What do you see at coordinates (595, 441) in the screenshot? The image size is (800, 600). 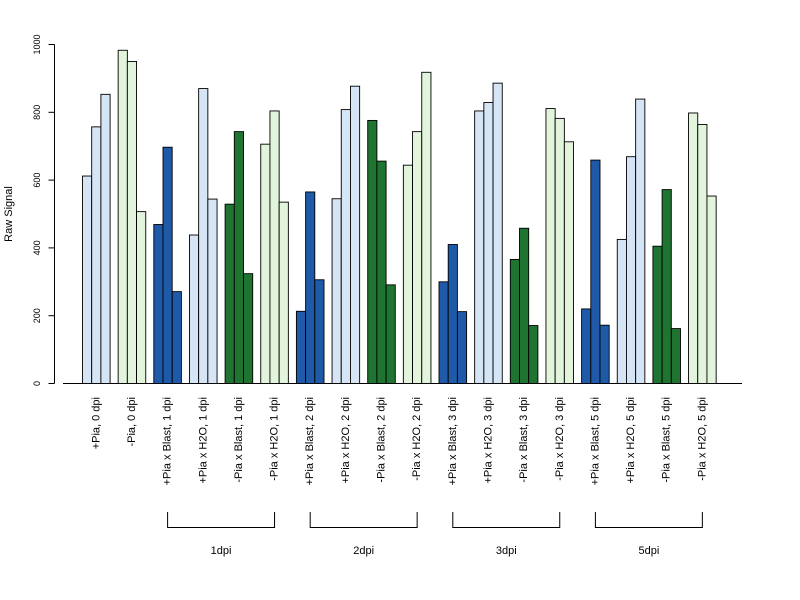 I see `x-tick-label: +Pia x Blast, 5 dpi` at bounding box center [595, 441].